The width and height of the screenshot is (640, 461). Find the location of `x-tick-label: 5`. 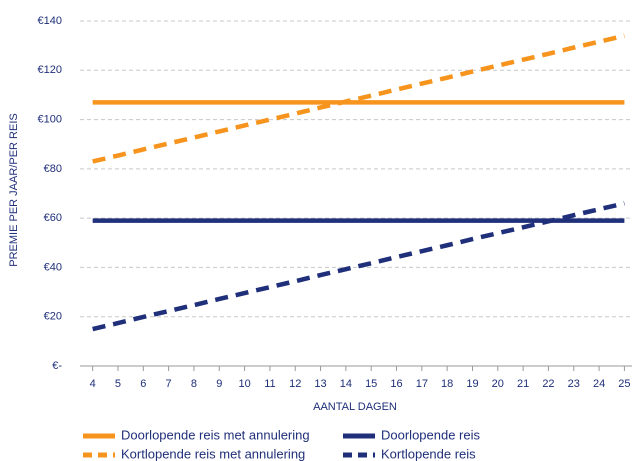

x-tick-label: 5 is located at coordinates (118, 384).